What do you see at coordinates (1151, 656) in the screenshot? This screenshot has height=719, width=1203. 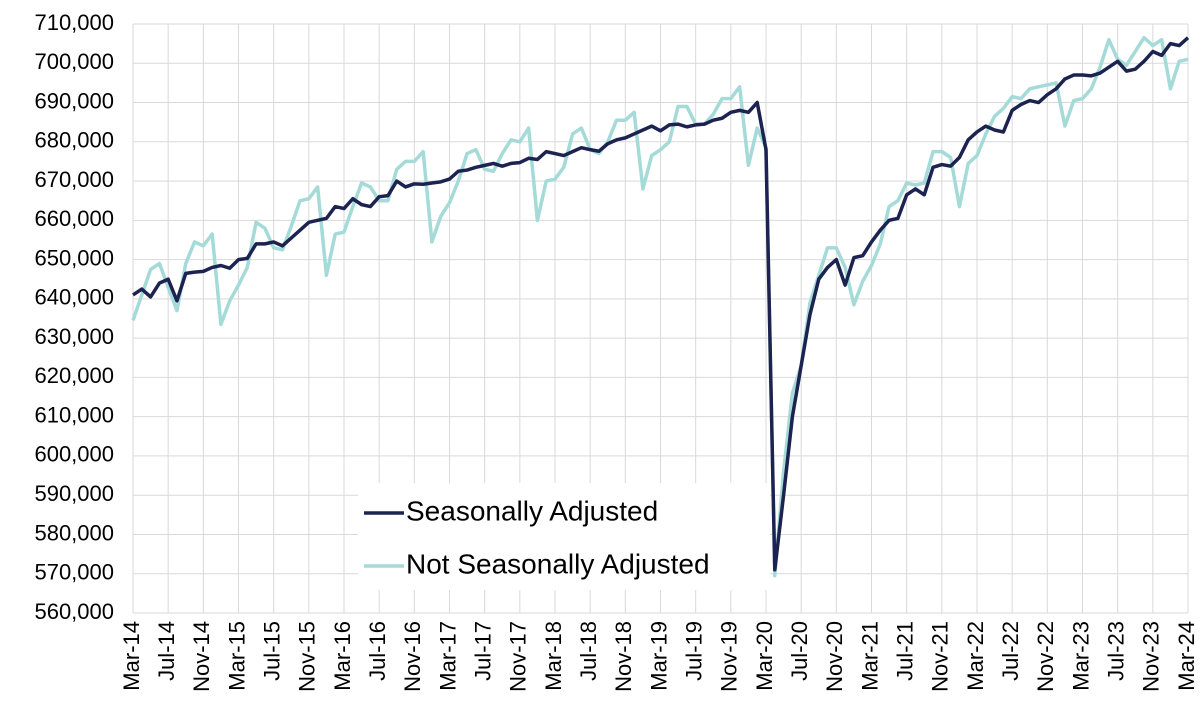 I see `x-tick-label: Nov-23` at bounding box center [1151, 656].